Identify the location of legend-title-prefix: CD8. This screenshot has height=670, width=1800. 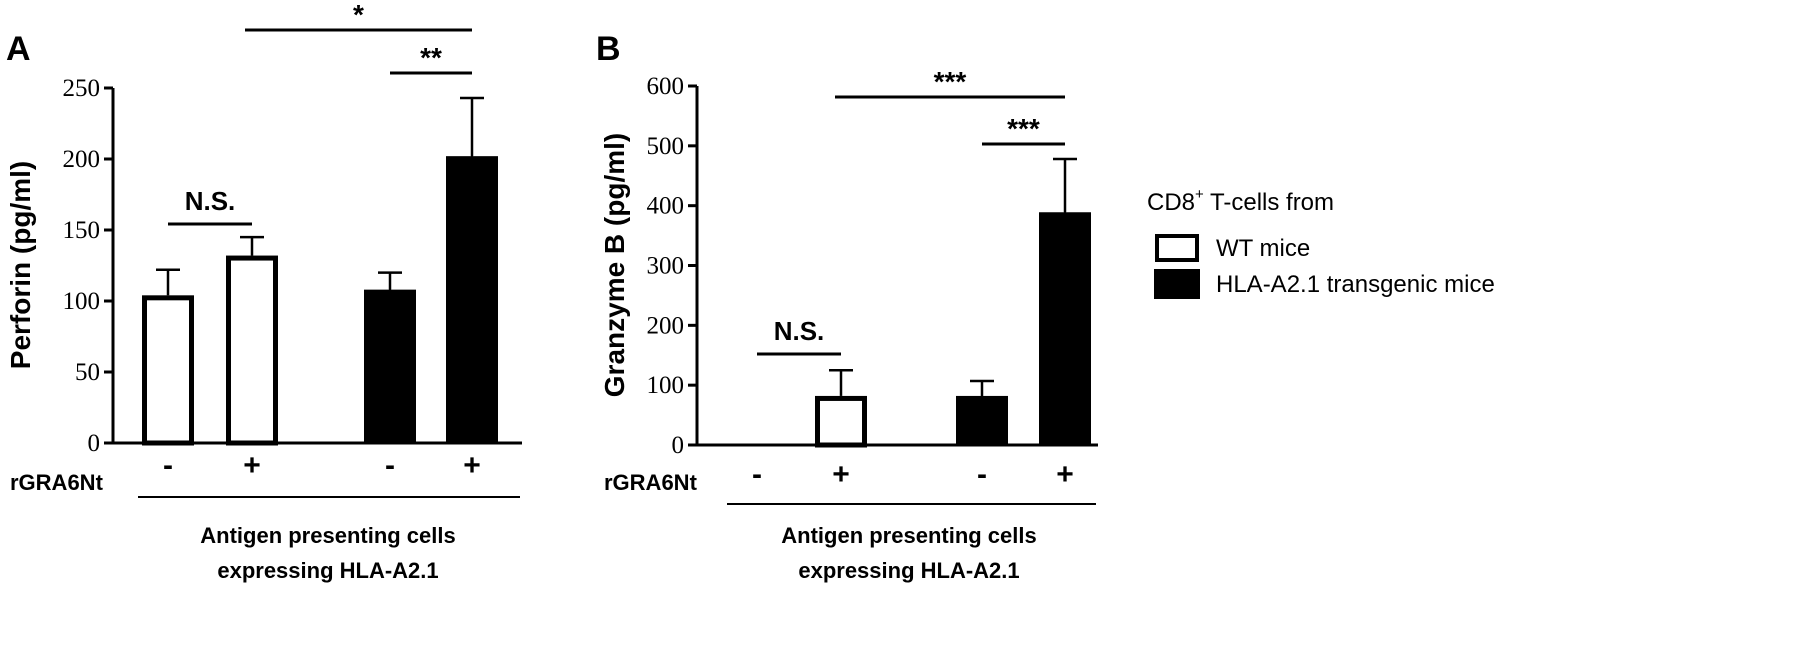
(1171, 202).